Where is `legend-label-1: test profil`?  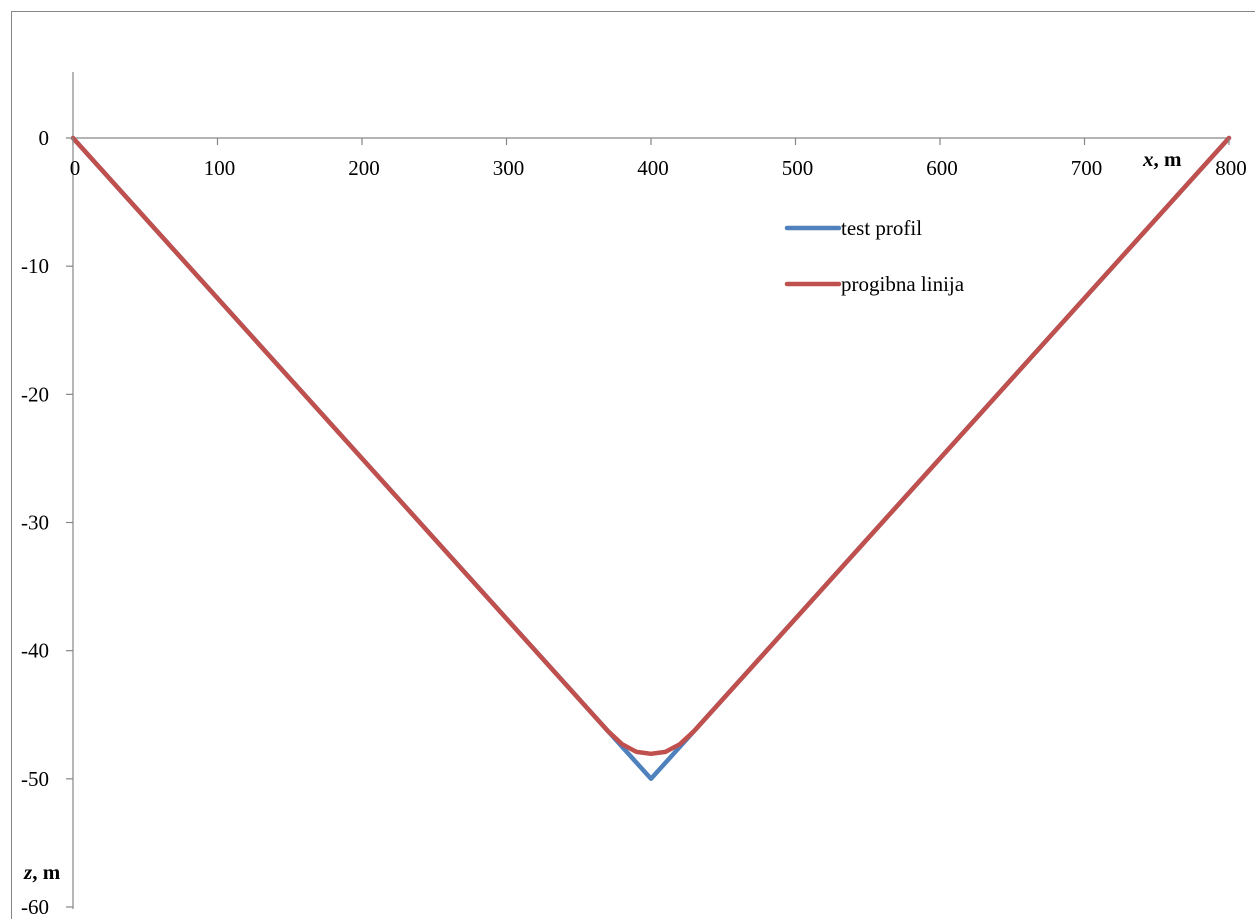 legend-label-1: test profil is located at coordinates (881, 228).